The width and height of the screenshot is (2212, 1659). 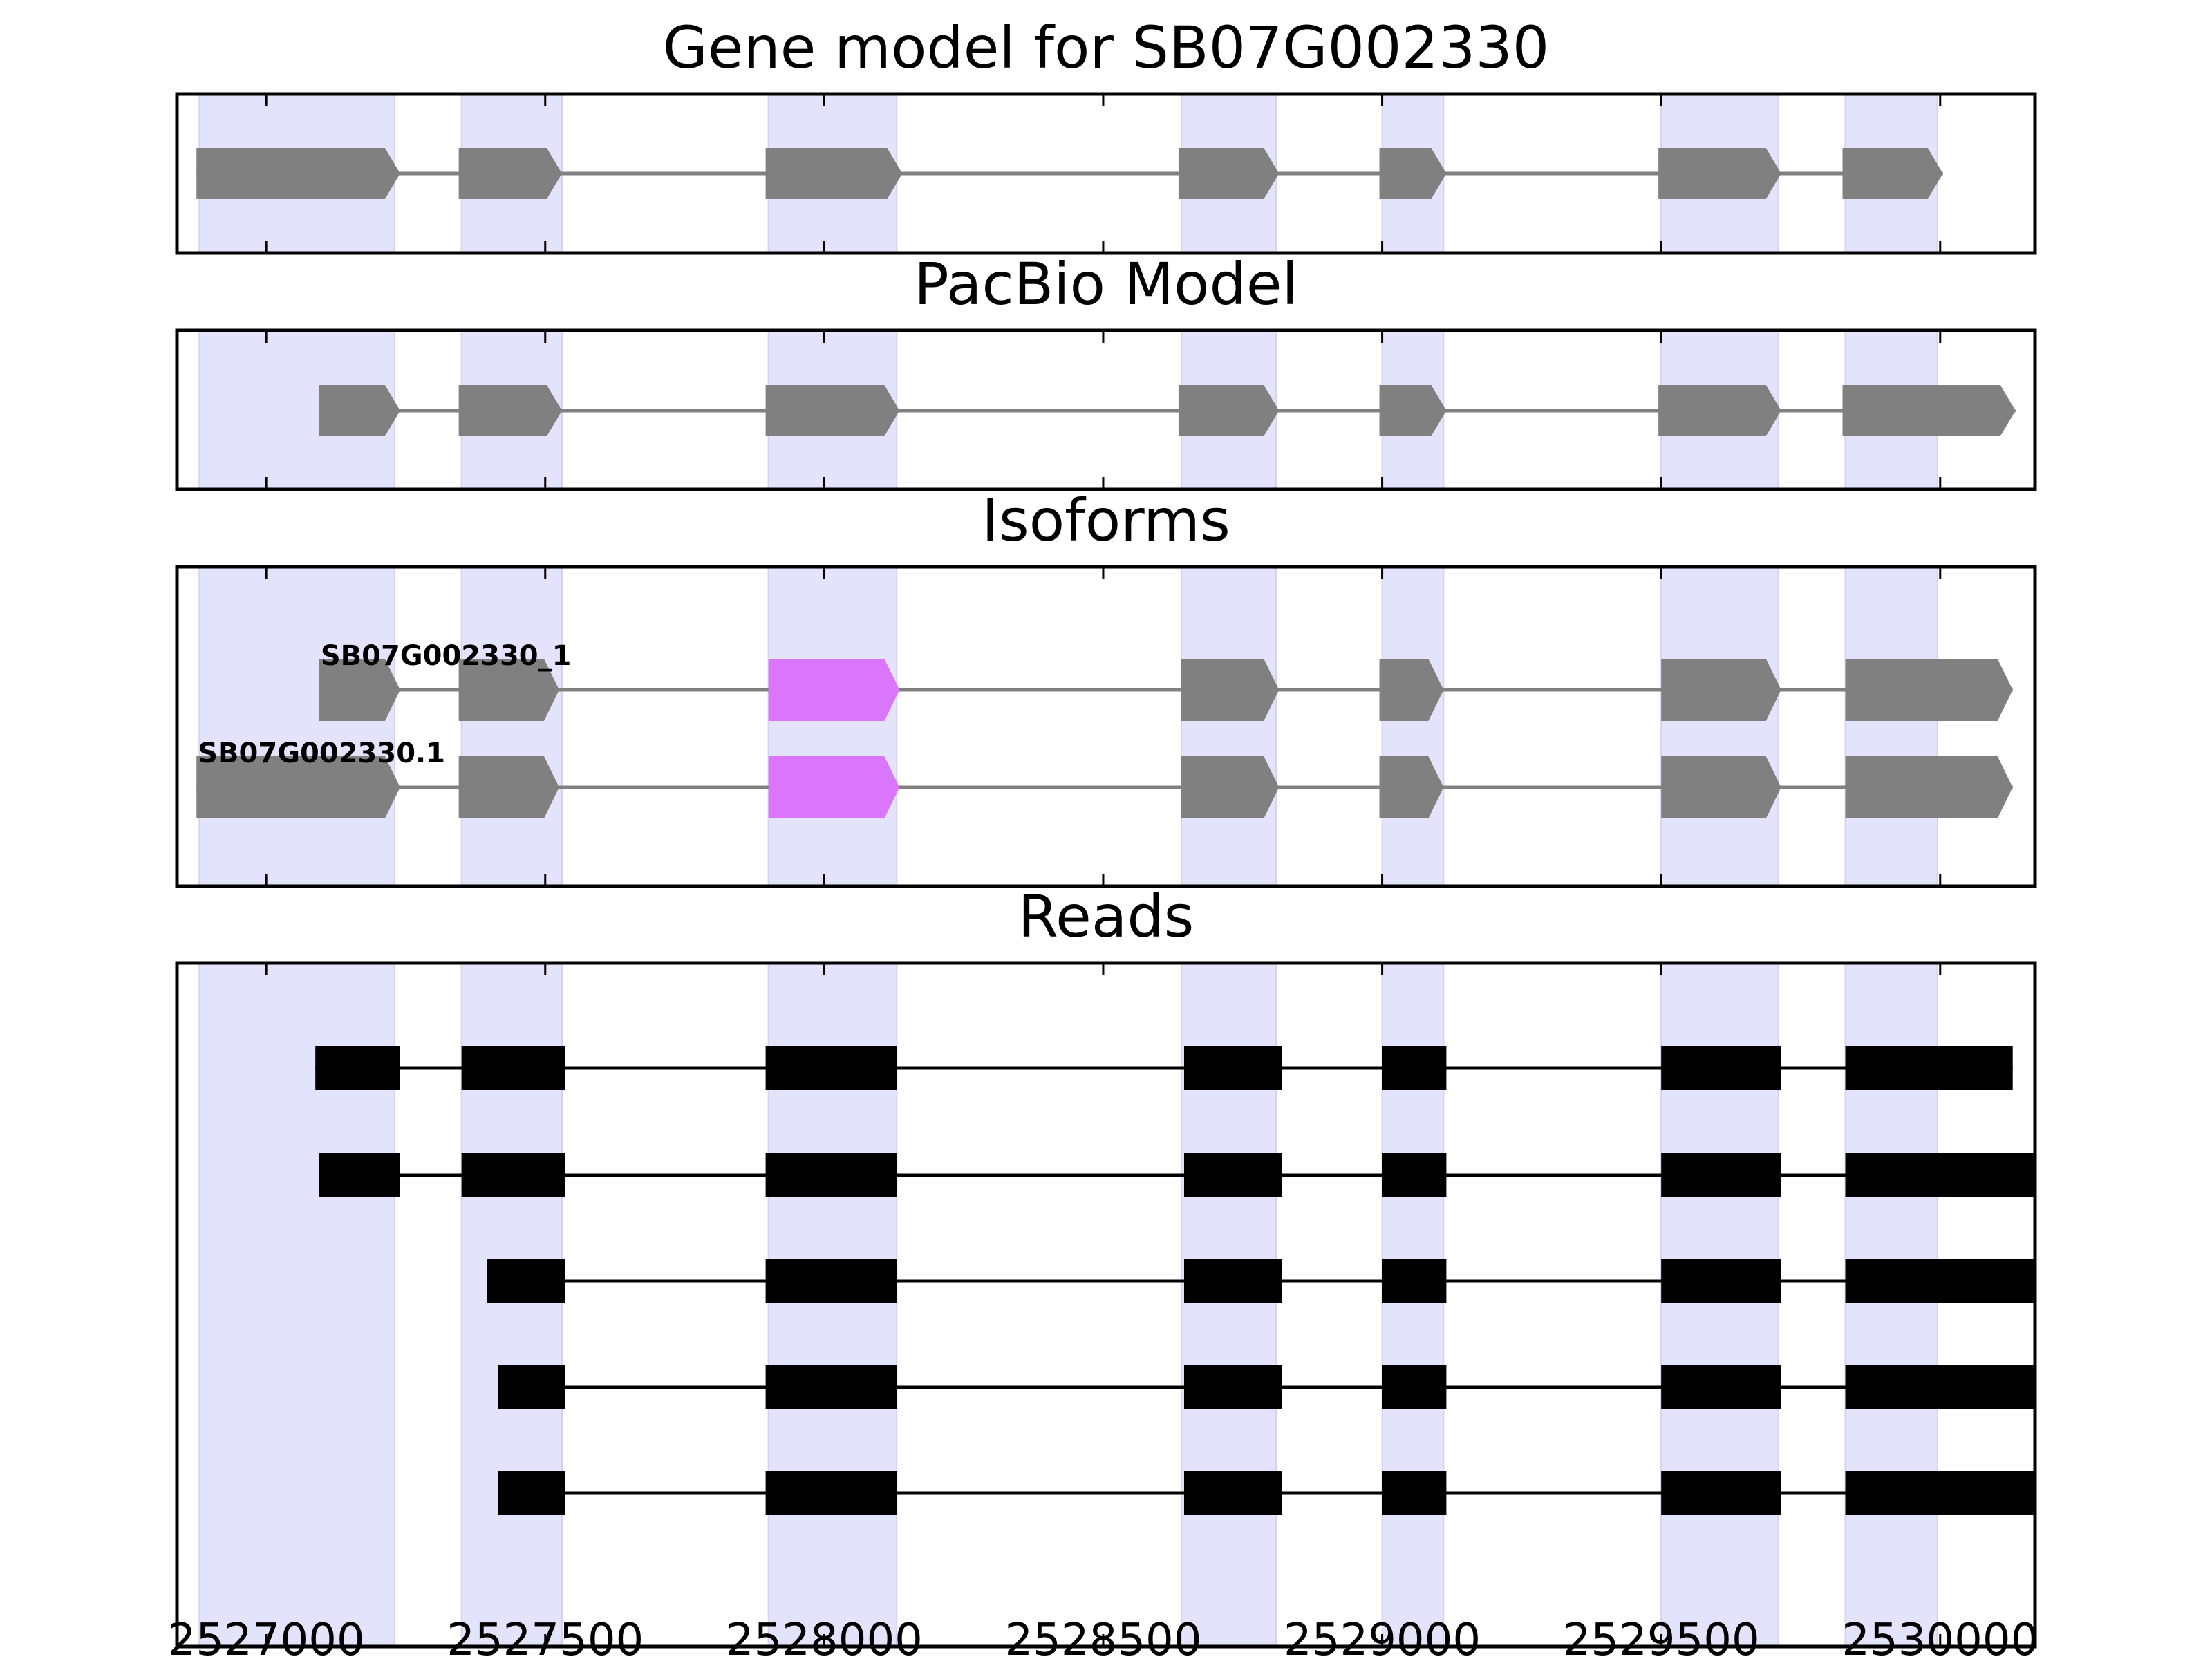 I want to click on panel-1: Gene model for SB07G002330, so click(x=1106, y=134).